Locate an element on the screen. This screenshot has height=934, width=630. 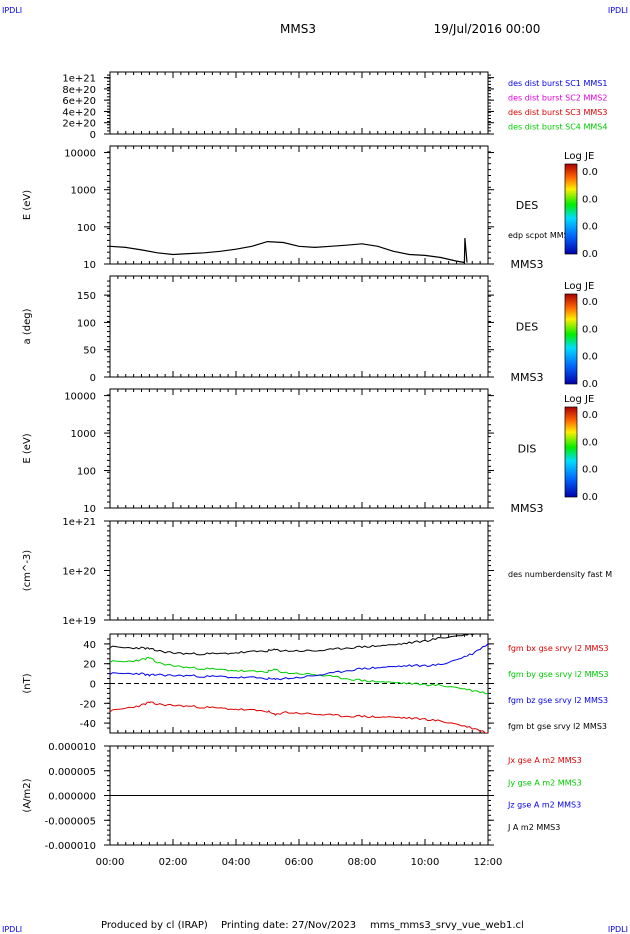
legend-entry: fgm bx gse srvy l2 MMS3 is located at coordinates (558, 648).